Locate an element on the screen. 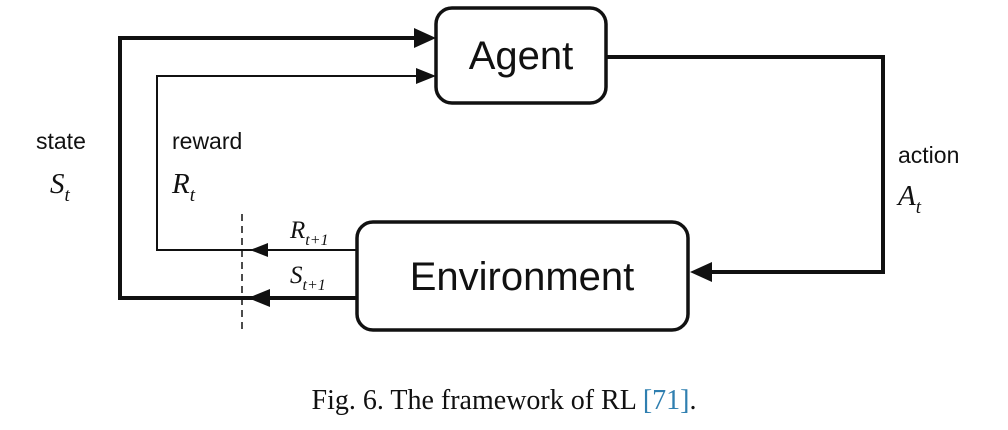 The width and height of the screenshot is (1008, 430). state-label: state is located at coordinates (61, 141).